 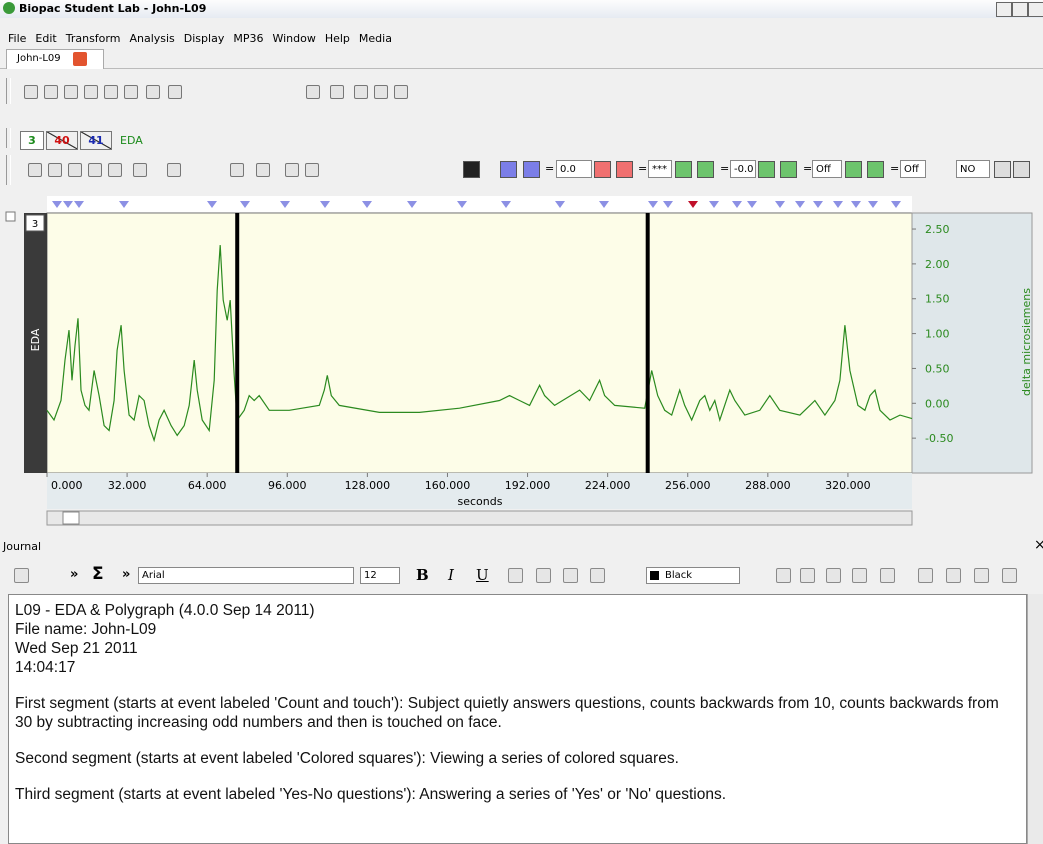 What do you see at coordinates (1020, 9) in the screenshot?
I see `maximize` at bounding box center [1020, 9].